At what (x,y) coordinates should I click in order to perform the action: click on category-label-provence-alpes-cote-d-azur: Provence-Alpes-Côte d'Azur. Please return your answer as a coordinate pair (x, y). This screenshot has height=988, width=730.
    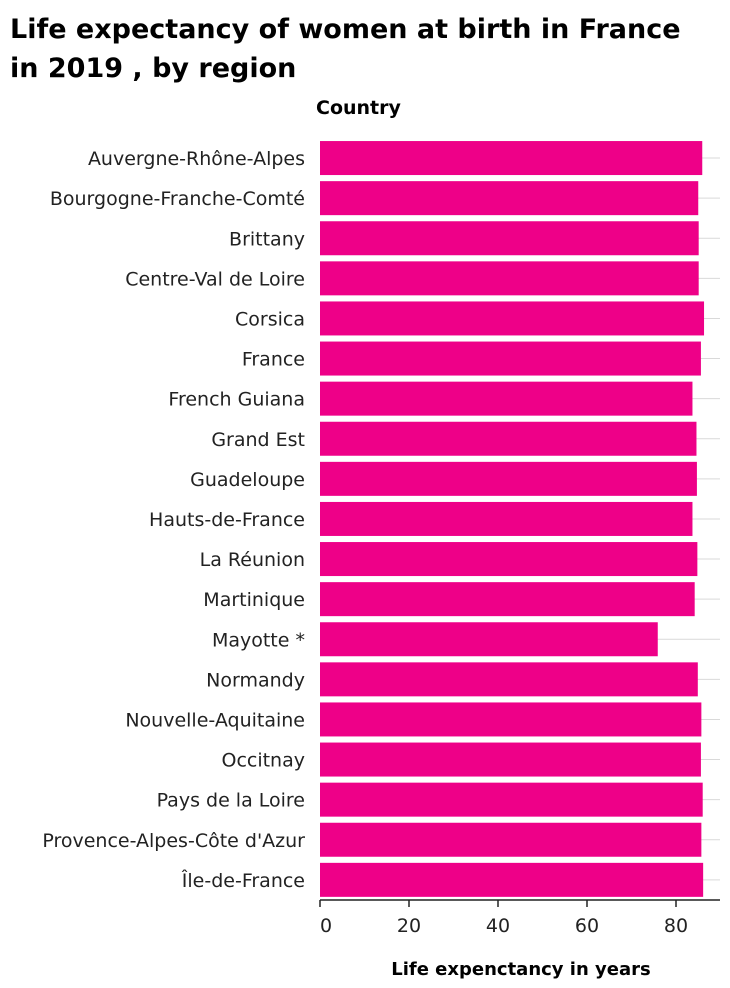
    Looking at the image, I should click on (173, 841).